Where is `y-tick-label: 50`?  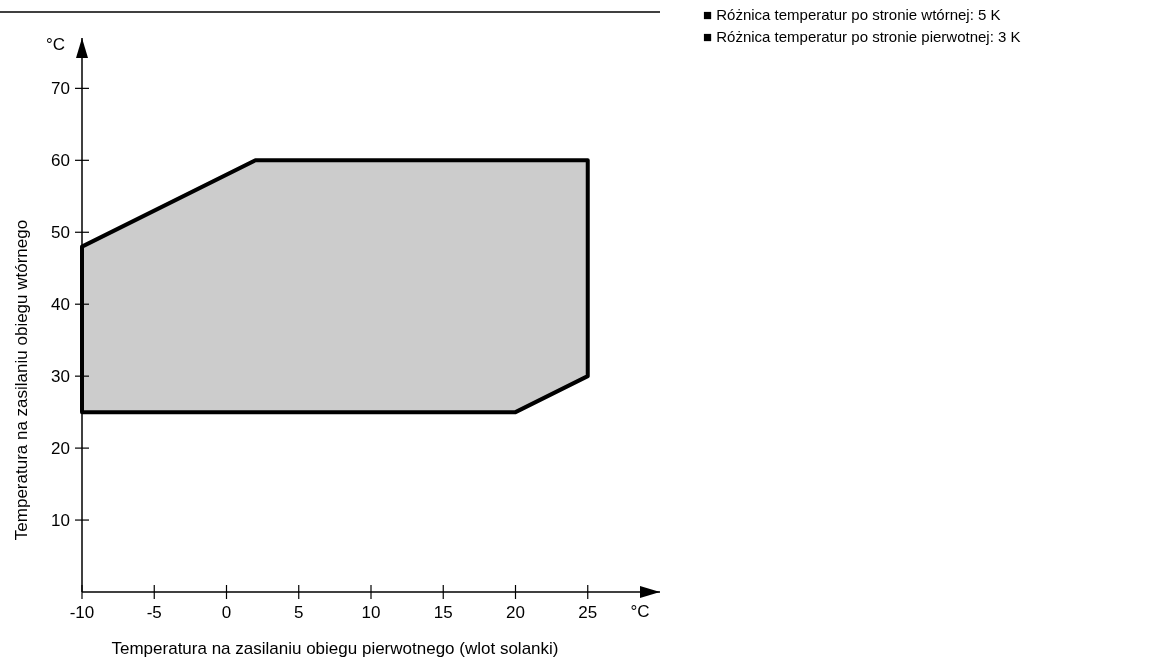 y-tick-label: 50 is located at coordinates (60, 233).